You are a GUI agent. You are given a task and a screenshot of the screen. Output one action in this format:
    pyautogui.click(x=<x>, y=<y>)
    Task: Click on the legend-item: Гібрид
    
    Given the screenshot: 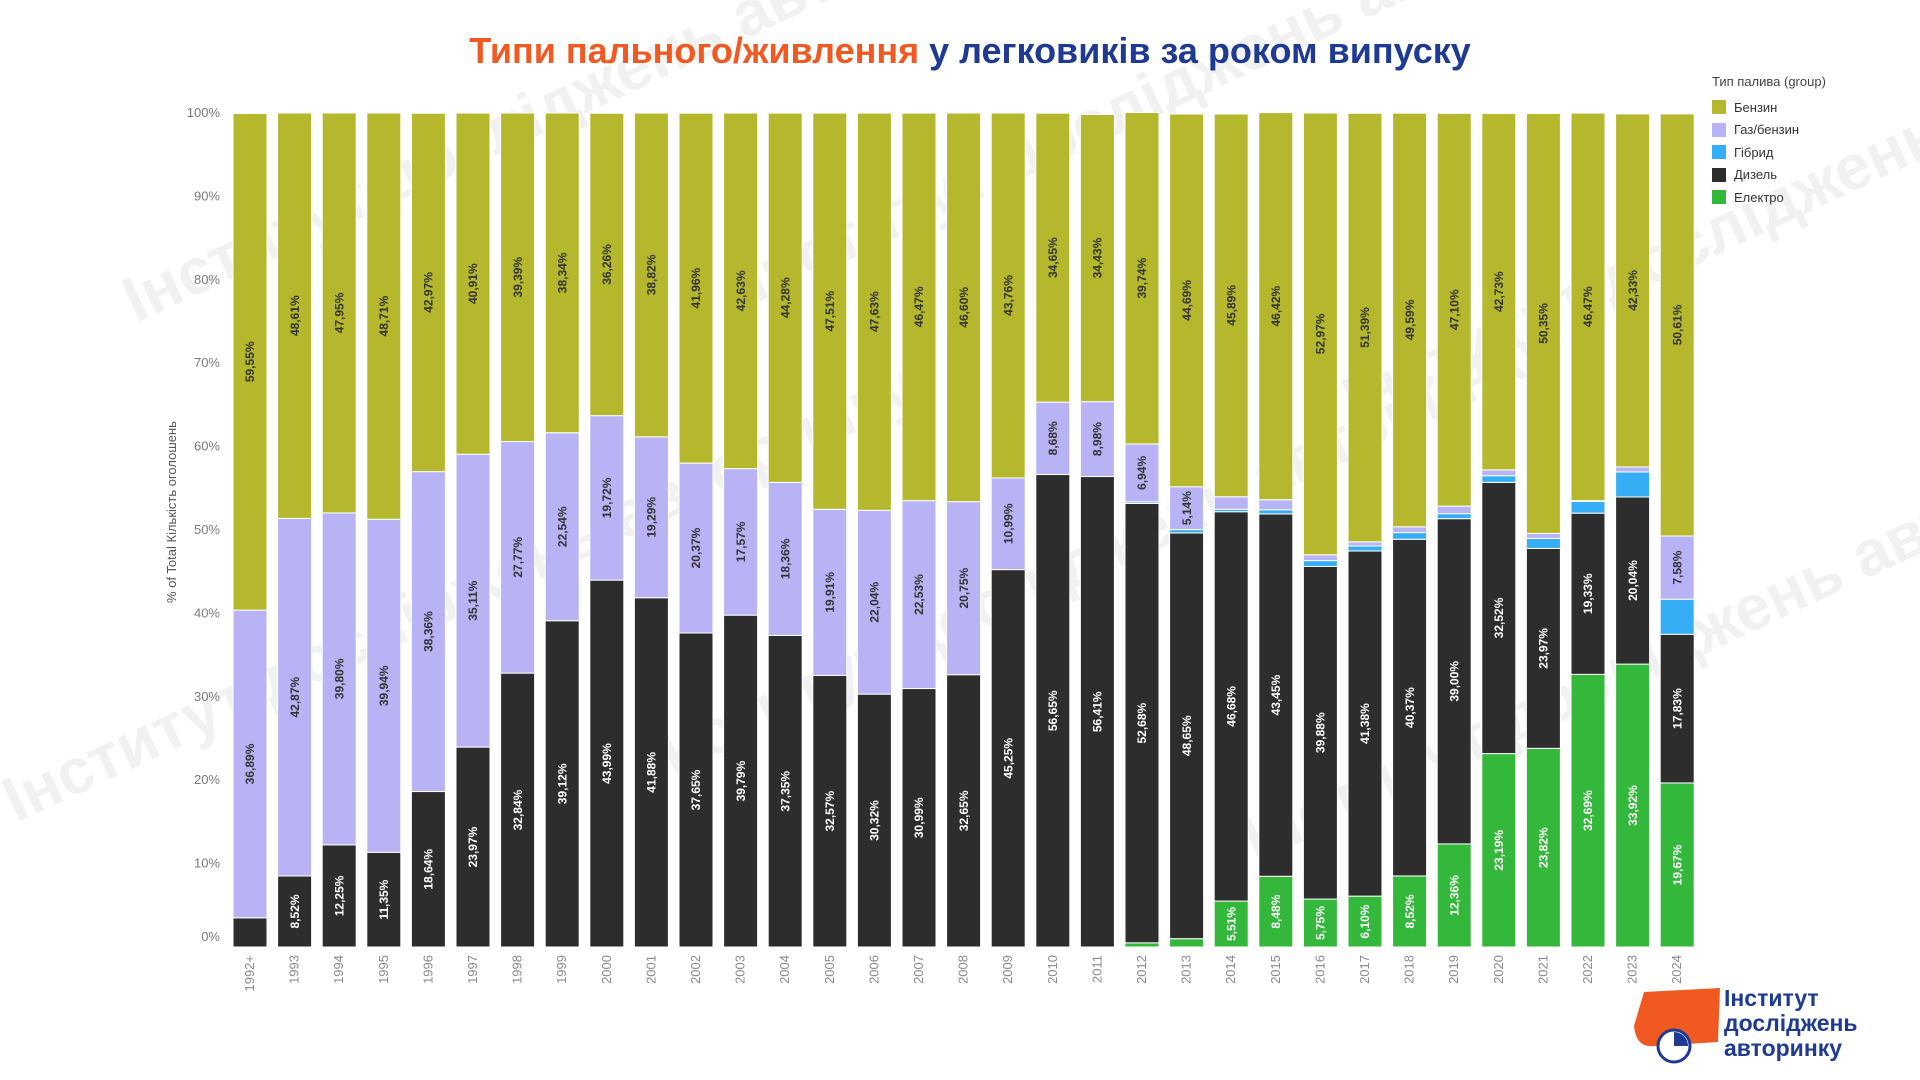 What is the action you would take?
    pyautogui.click(x=1769, y=152)
    